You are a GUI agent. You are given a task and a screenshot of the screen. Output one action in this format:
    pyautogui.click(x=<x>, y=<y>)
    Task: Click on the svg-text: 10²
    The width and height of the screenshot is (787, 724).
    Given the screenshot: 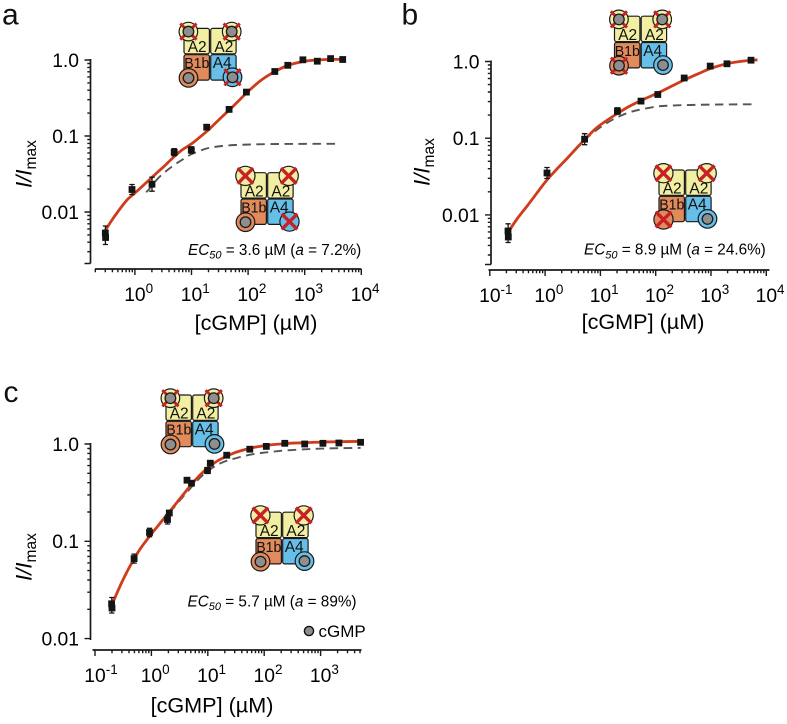 What is the action you would take?
    pyautogui.click(x=268, y=674)
    